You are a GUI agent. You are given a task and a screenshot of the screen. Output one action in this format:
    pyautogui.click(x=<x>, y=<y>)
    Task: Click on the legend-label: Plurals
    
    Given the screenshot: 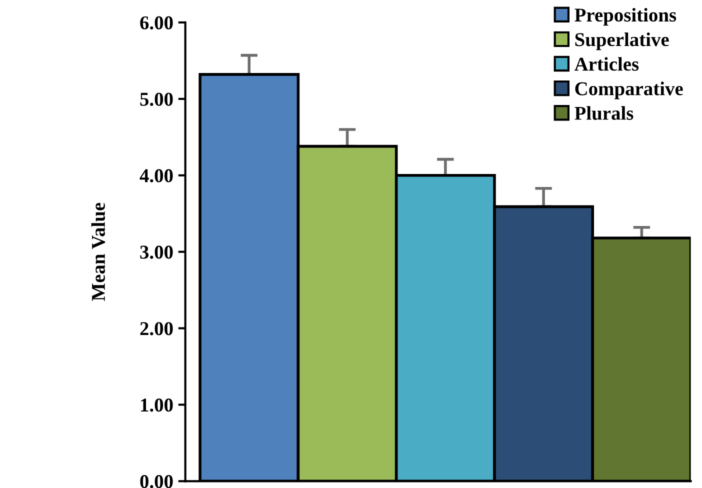 What is the action you would take?
    pyautogui.click(x=604, y=113)
    